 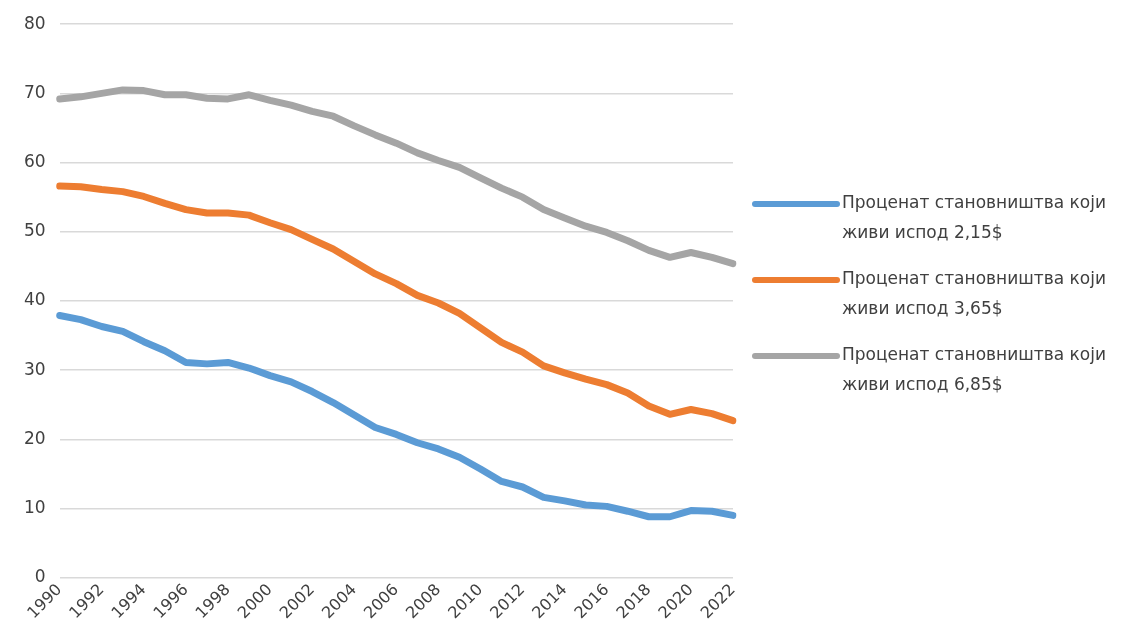 I want to click on y-tick-label: 60, so click(x=34, y=160).